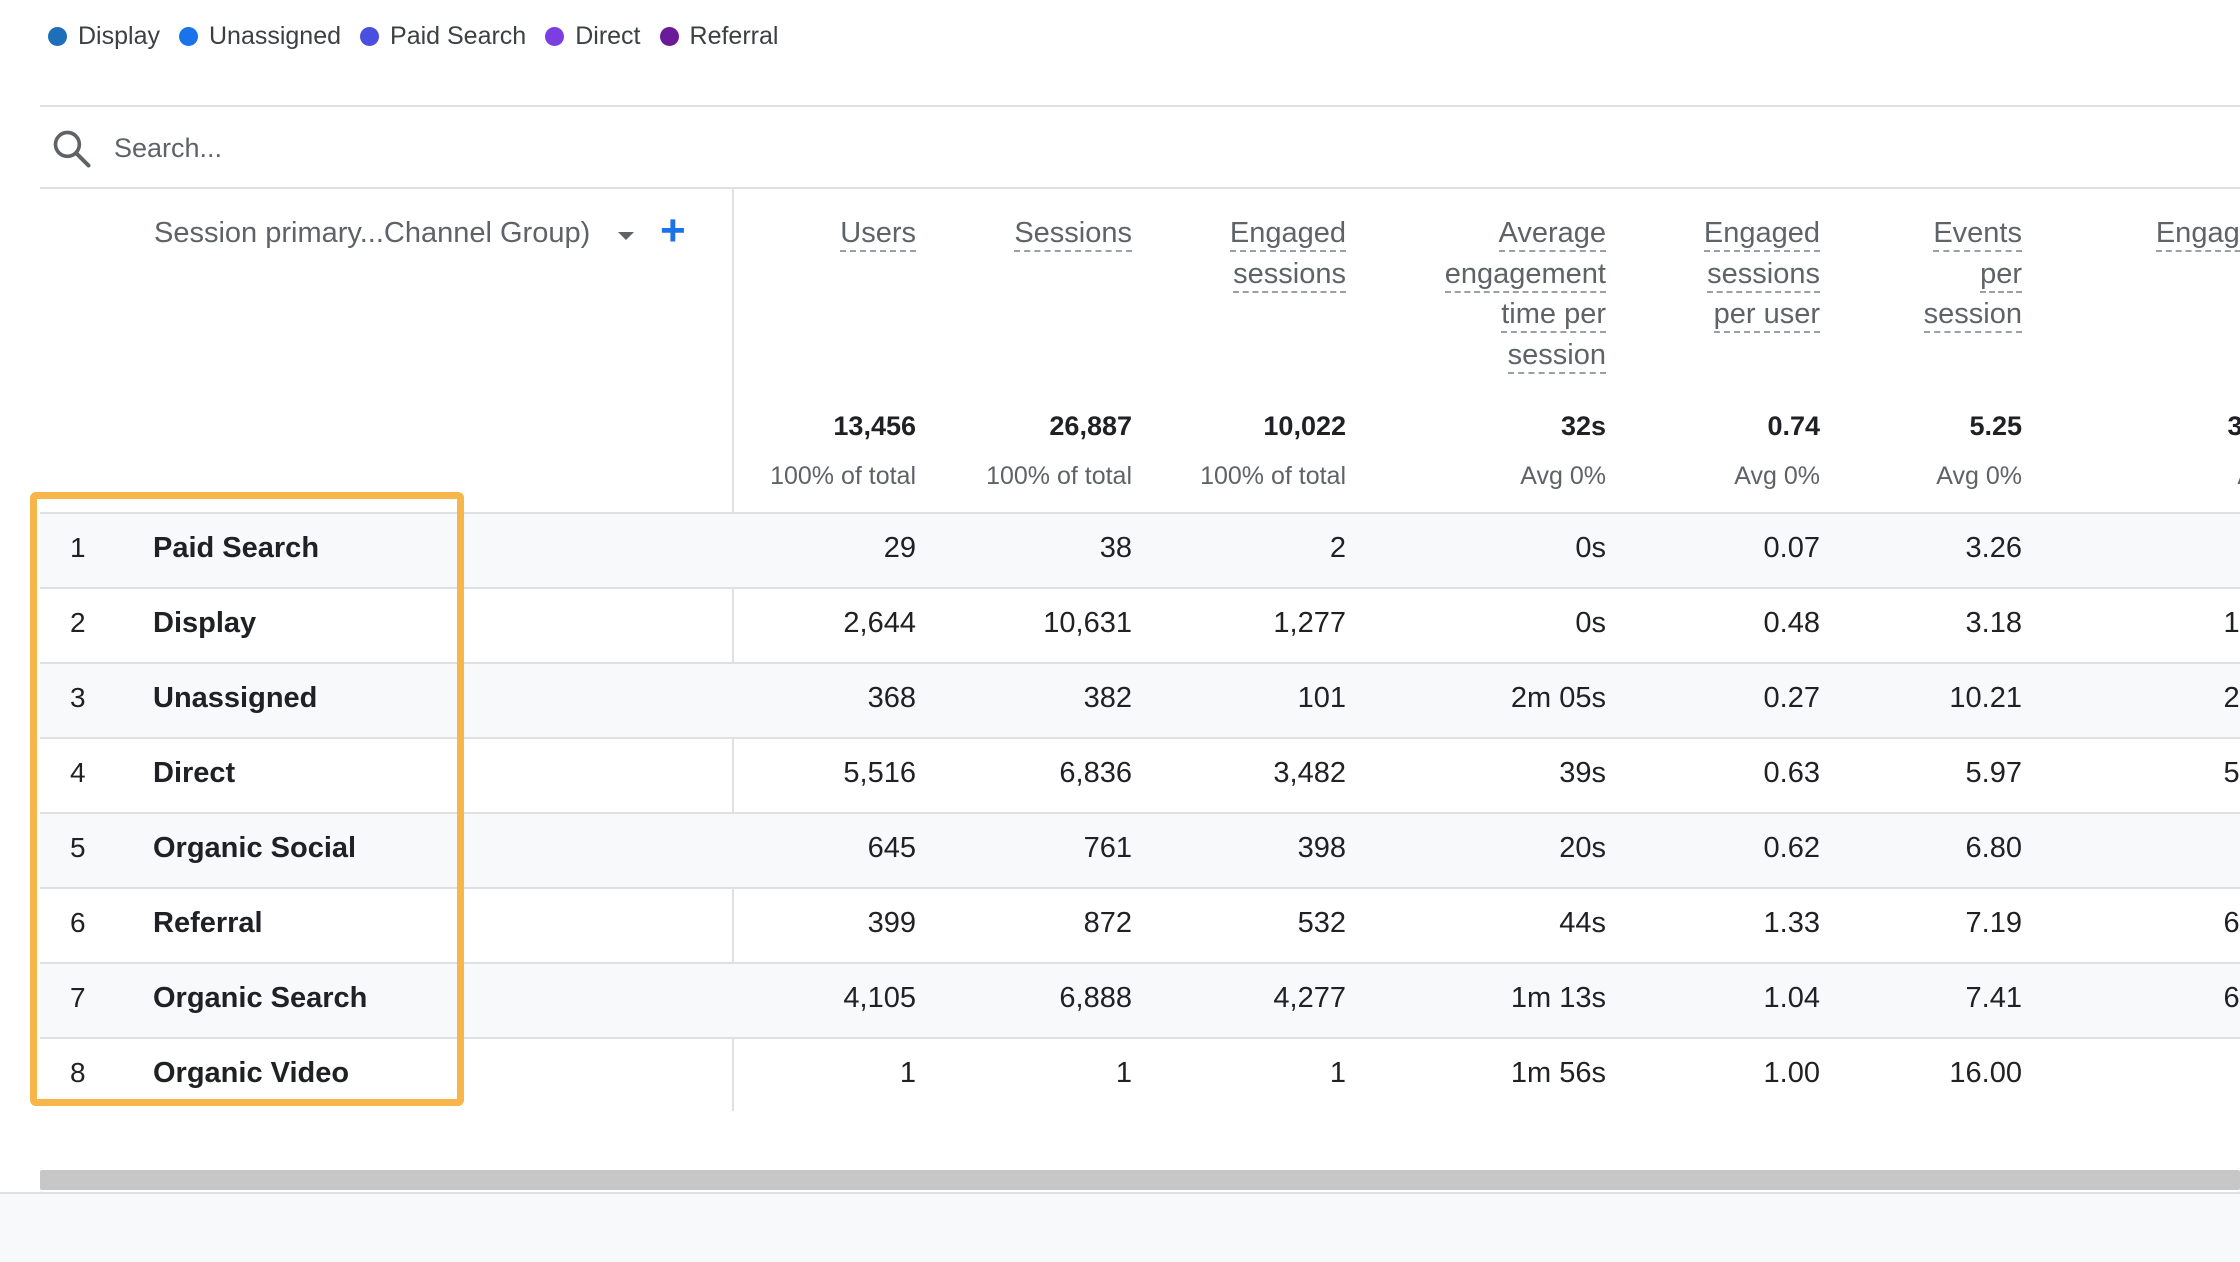  I want to click on cell-sessions: 382, so click(1108, 698).